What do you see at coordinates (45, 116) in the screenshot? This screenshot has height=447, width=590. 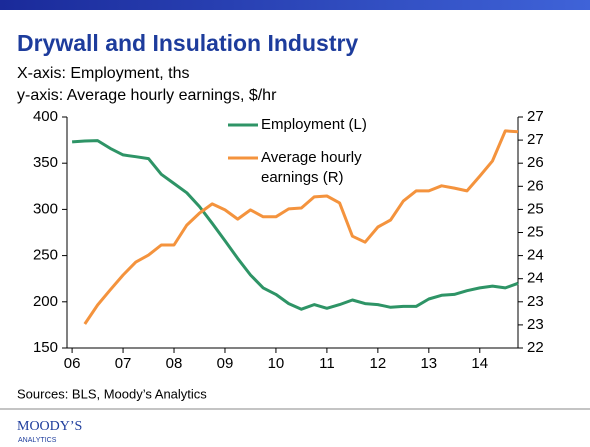 I see `y-tick-label: 400` at bounding box center [45, 116].